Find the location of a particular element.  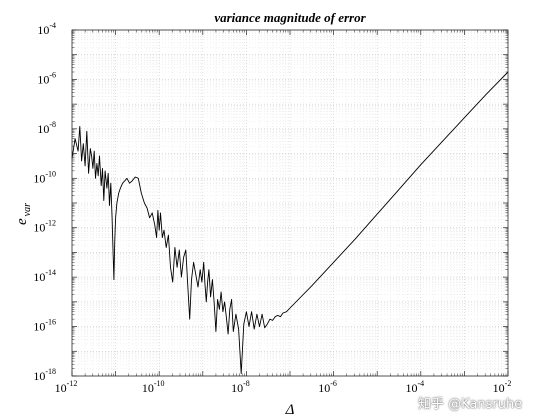

x-axis-label: Δ is located at coordinates (290, 410).